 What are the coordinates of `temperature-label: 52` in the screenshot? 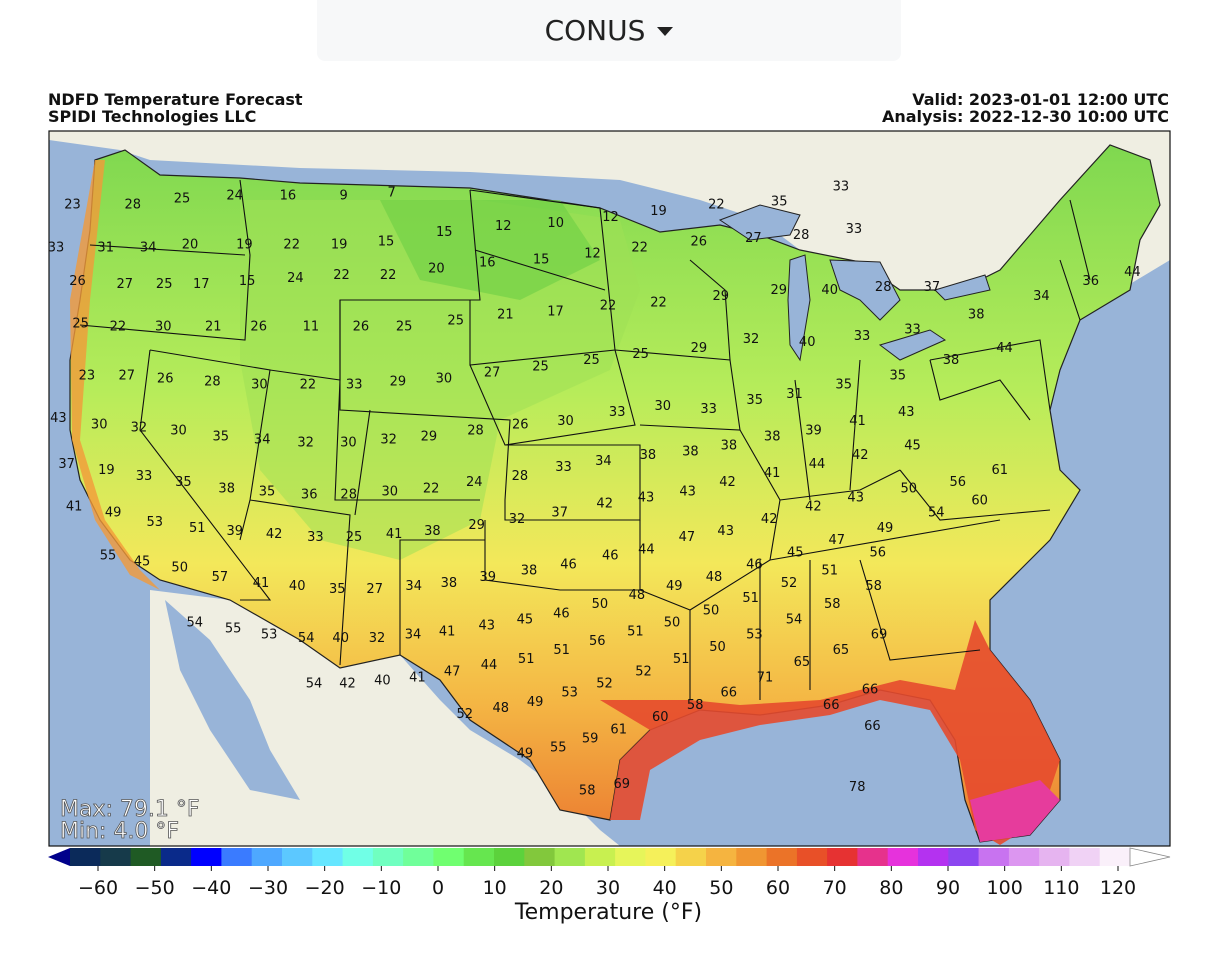 It's located at (643, 671).